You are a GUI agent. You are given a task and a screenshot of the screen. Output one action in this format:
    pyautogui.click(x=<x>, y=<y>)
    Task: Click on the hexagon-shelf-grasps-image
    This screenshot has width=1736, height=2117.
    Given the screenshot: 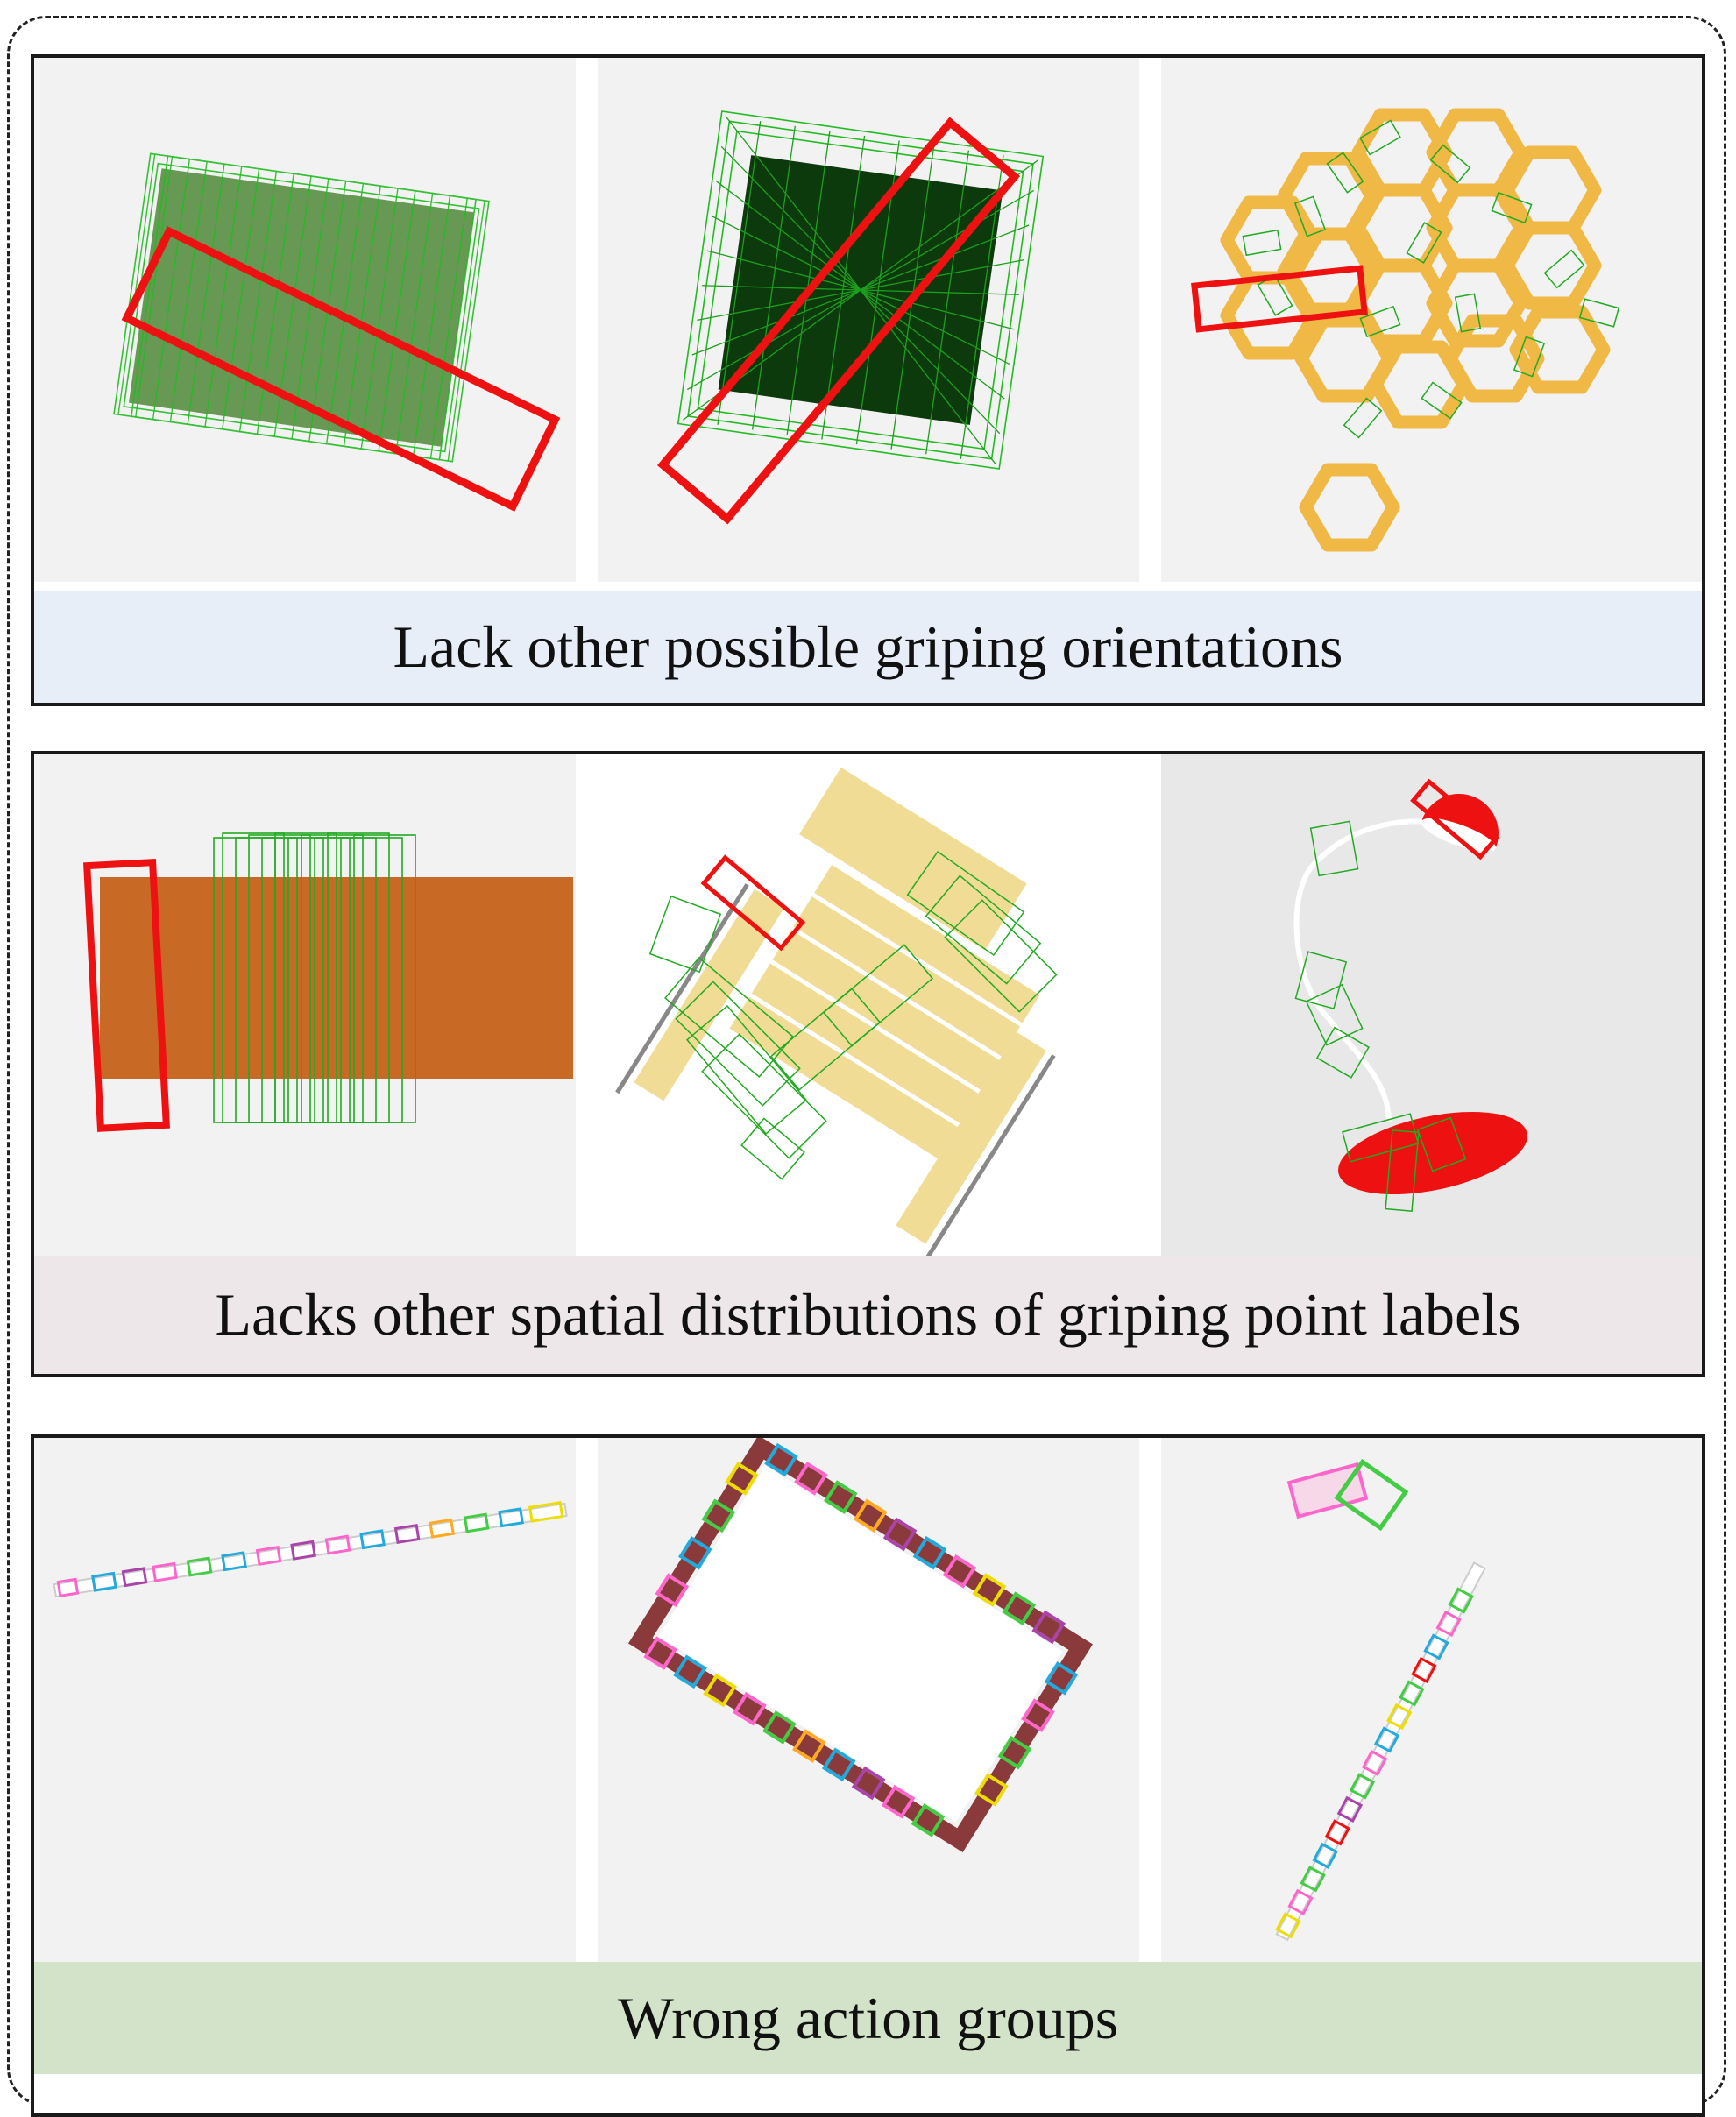 What is the action you would take?
    pyautogui.click(x=1431, y=320)
    